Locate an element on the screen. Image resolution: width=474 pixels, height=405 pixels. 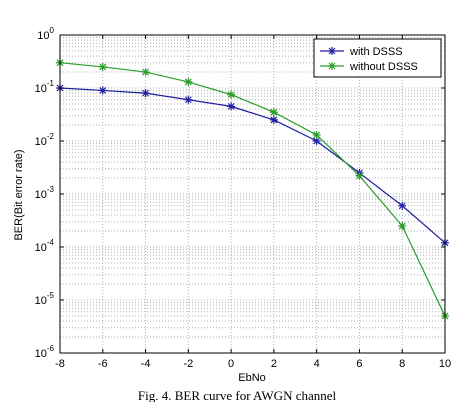
legend: with DSSS without DSSS is located at coordinates (377, 58).